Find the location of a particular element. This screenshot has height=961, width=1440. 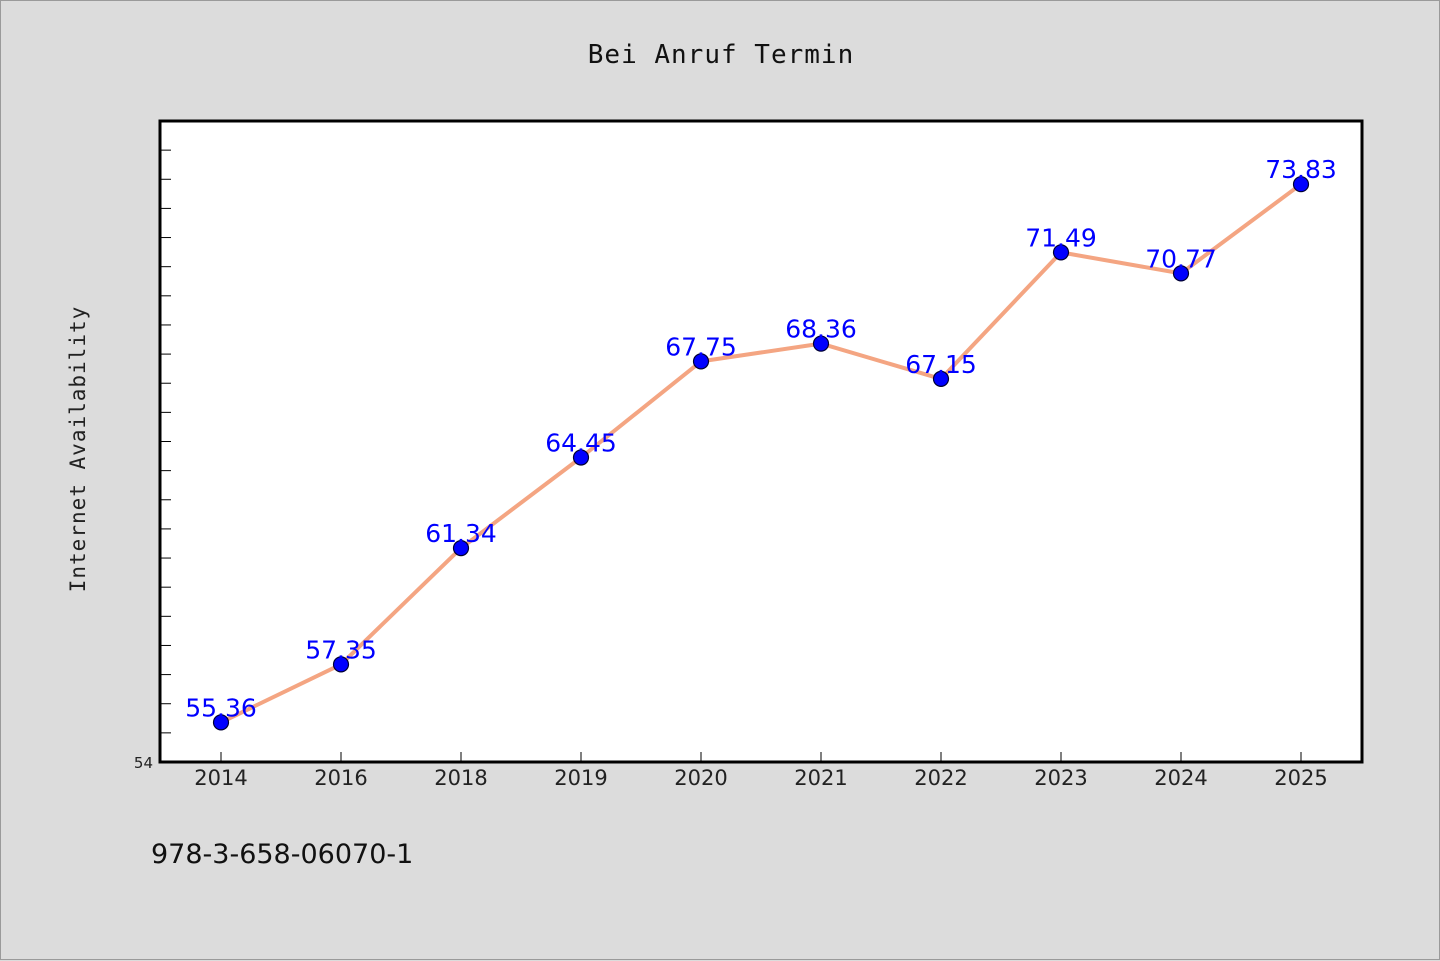

y-axis-min-label: 54 is located at coordinates (143, 763).